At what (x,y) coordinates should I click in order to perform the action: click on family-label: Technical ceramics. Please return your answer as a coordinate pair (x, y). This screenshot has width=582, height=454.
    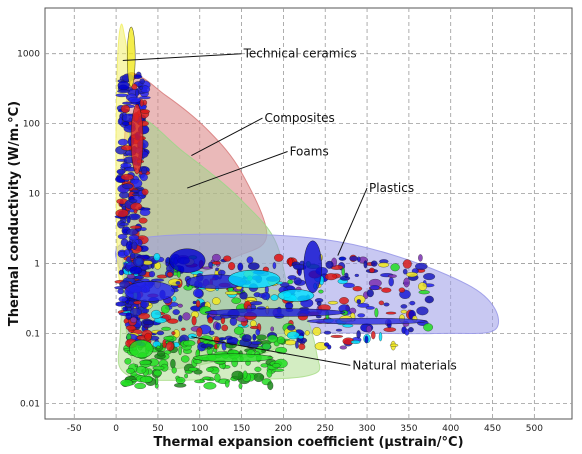
    Looking at the image, I should click on (300, 54).